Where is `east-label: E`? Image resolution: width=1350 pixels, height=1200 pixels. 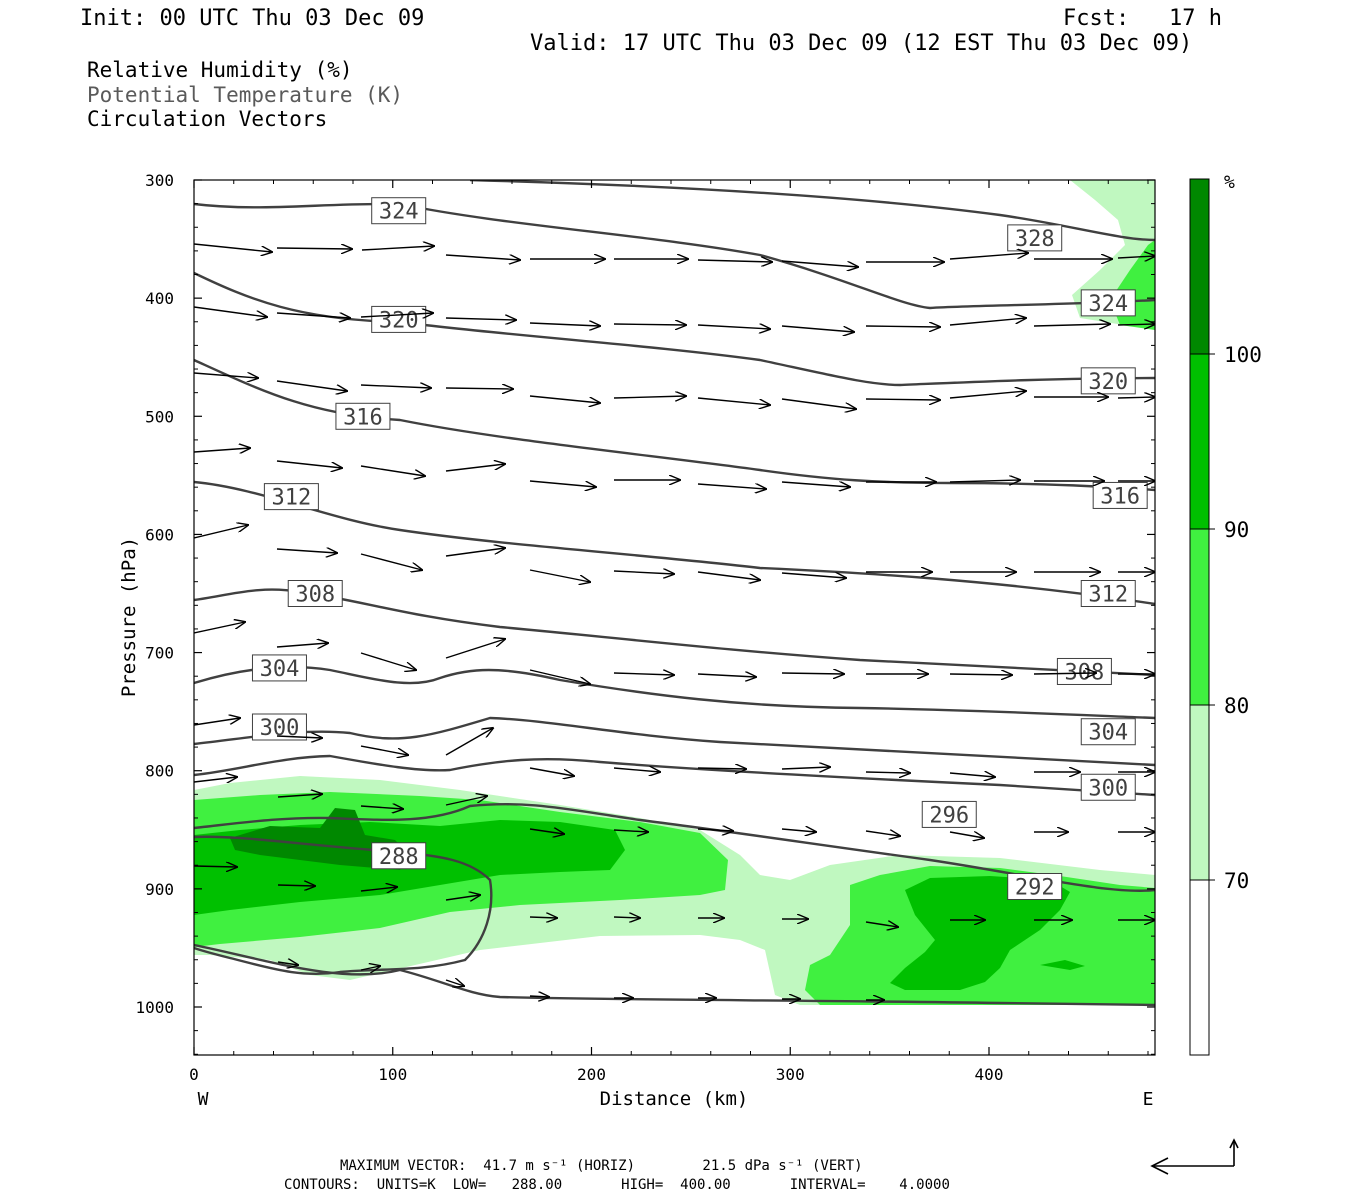 east-label: E is located at coordinates (1148, 1099).